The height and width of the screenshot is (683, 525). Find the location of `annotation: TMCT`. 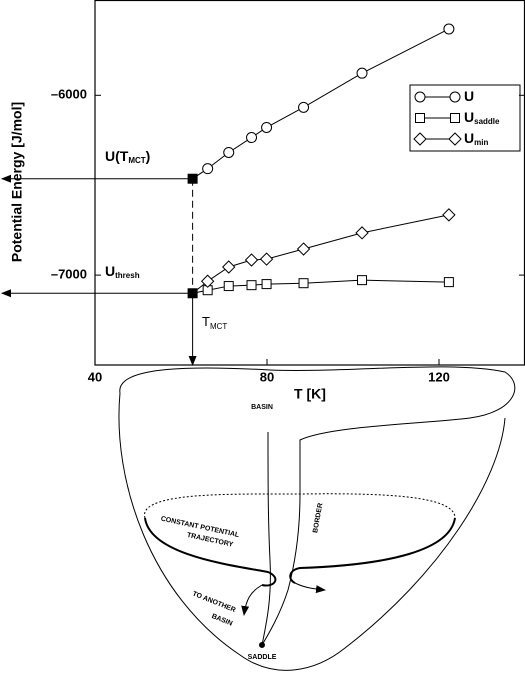

annotation: TMCT is located at coordinates (214, 322).